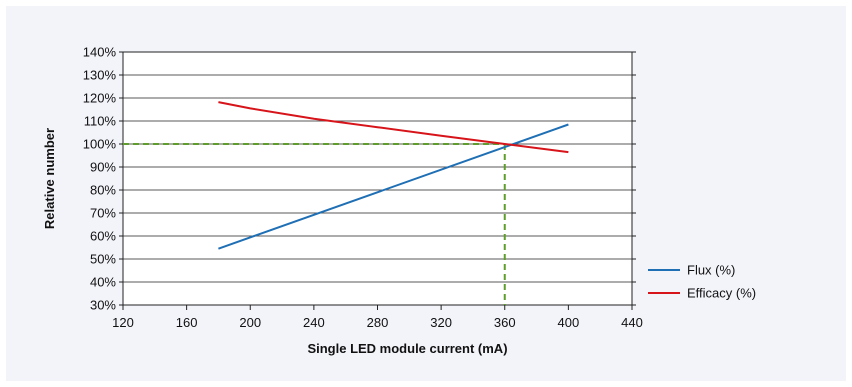  I want to click on y-tick-label: 140%, so click(100, 52).